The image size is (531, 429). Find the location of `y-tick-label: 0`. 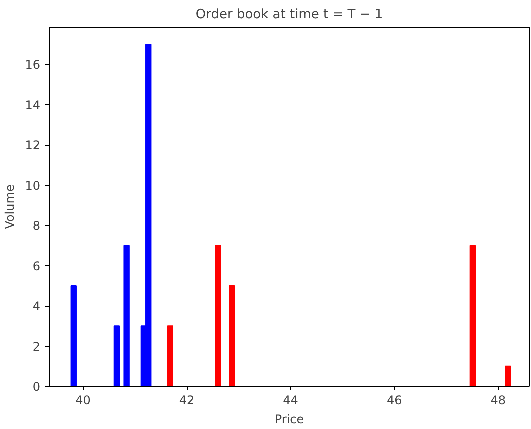

y-tick-label: 0 is located at coordinates (36, 387).